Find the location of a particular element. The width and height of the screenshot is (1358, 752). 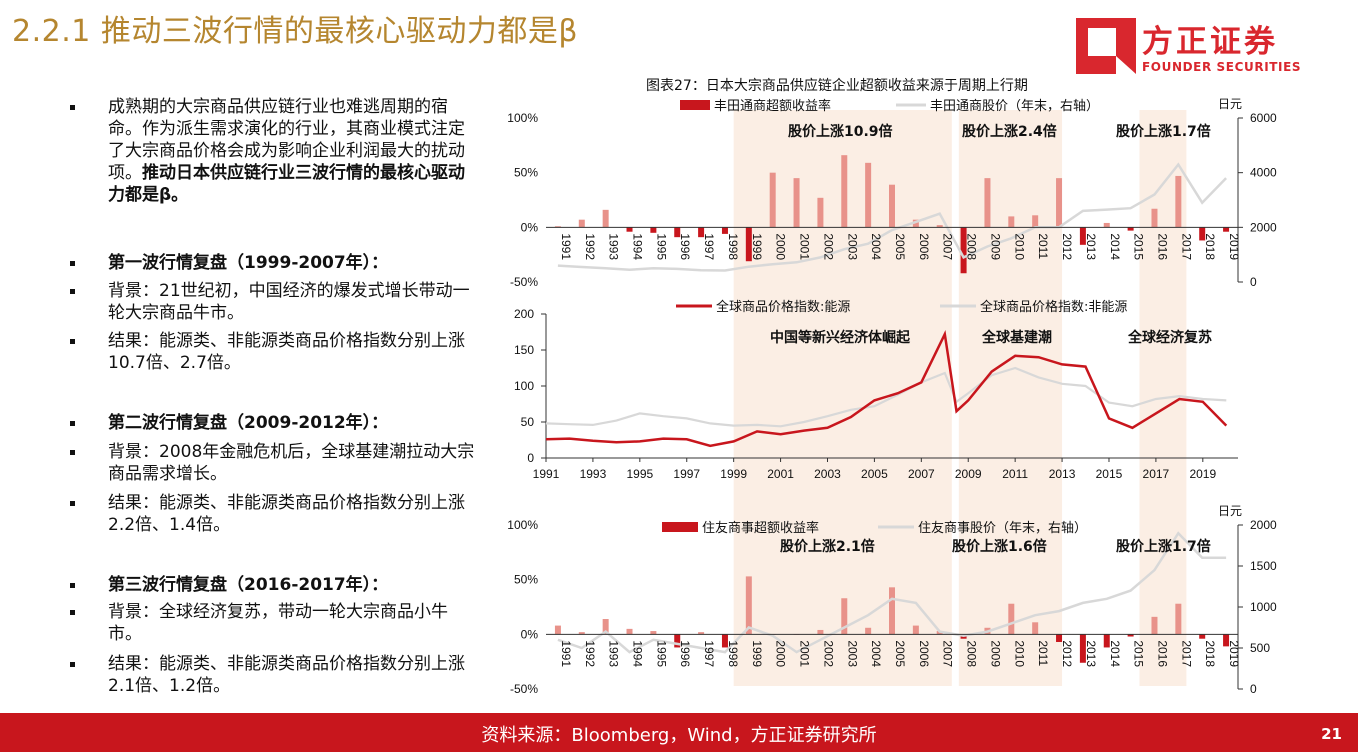

x-axis-tick-label: 1991 is located at coordinates (566, 653).